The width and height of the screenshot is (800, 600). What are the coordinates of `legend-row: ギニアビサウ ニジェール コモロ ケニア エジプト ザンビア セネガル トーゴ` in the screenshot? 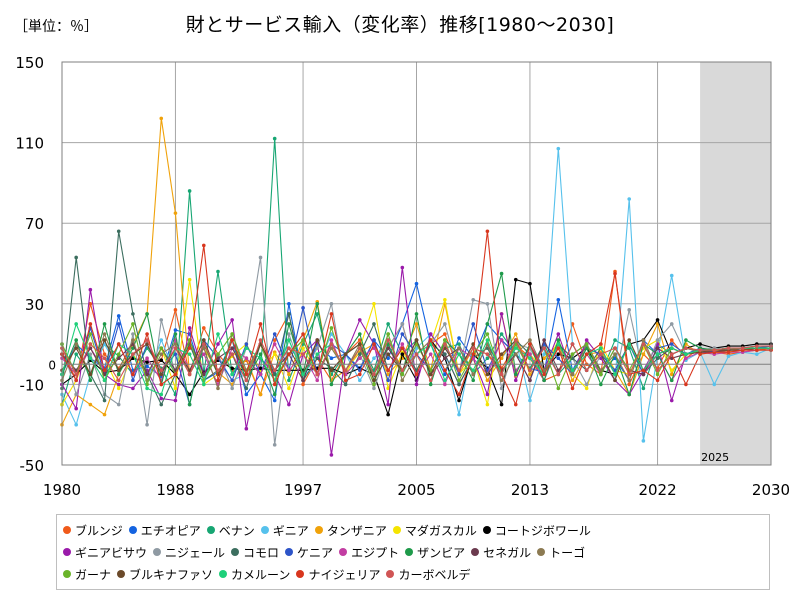 It's located at (413, 552).